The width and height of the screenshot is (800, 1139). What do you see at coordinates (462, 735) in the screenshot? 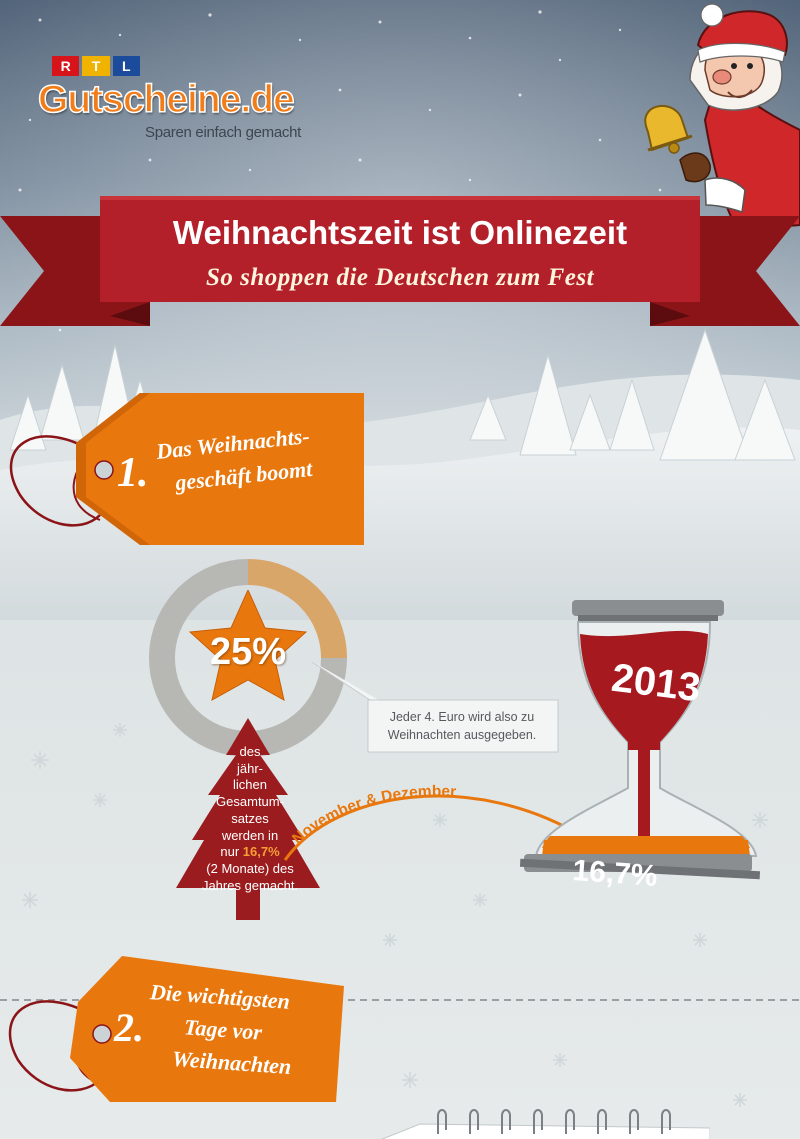
I see `callout-line: Weihnachten ausgegeben.` at bounding box center [462, 735].